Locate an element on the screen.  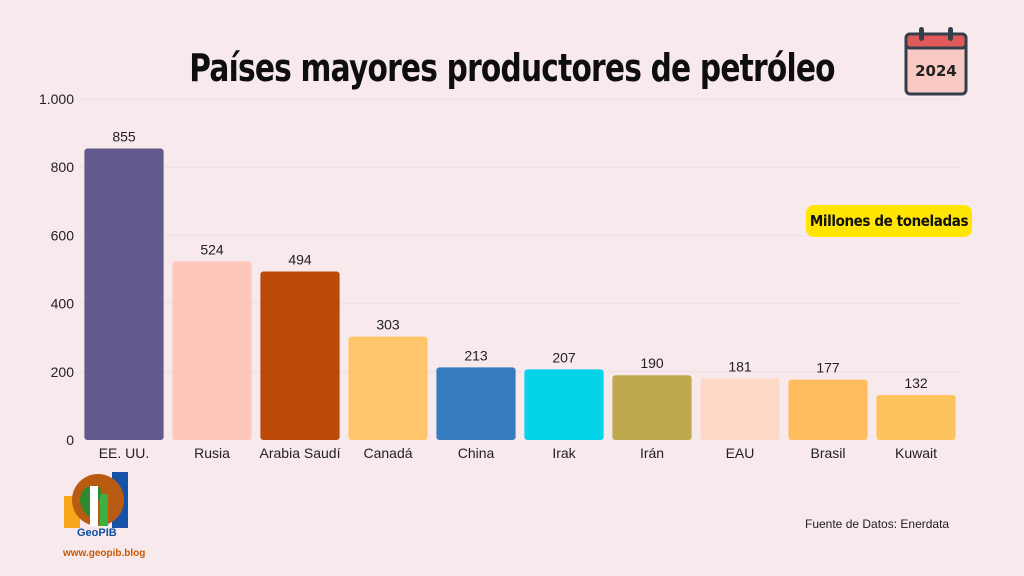
data-label: 190 is located at coordinates (652, 363).